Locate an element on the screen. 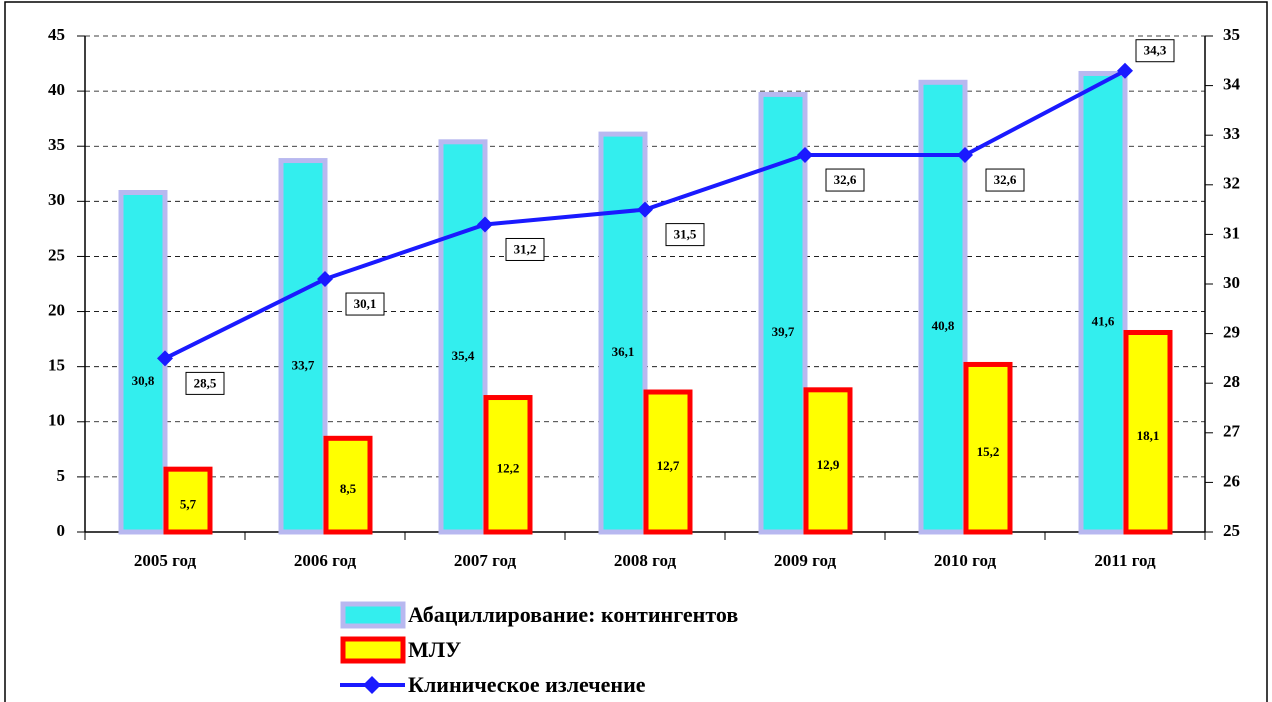  y2-tick-label: 35 is located at coordinates (1231, 34).